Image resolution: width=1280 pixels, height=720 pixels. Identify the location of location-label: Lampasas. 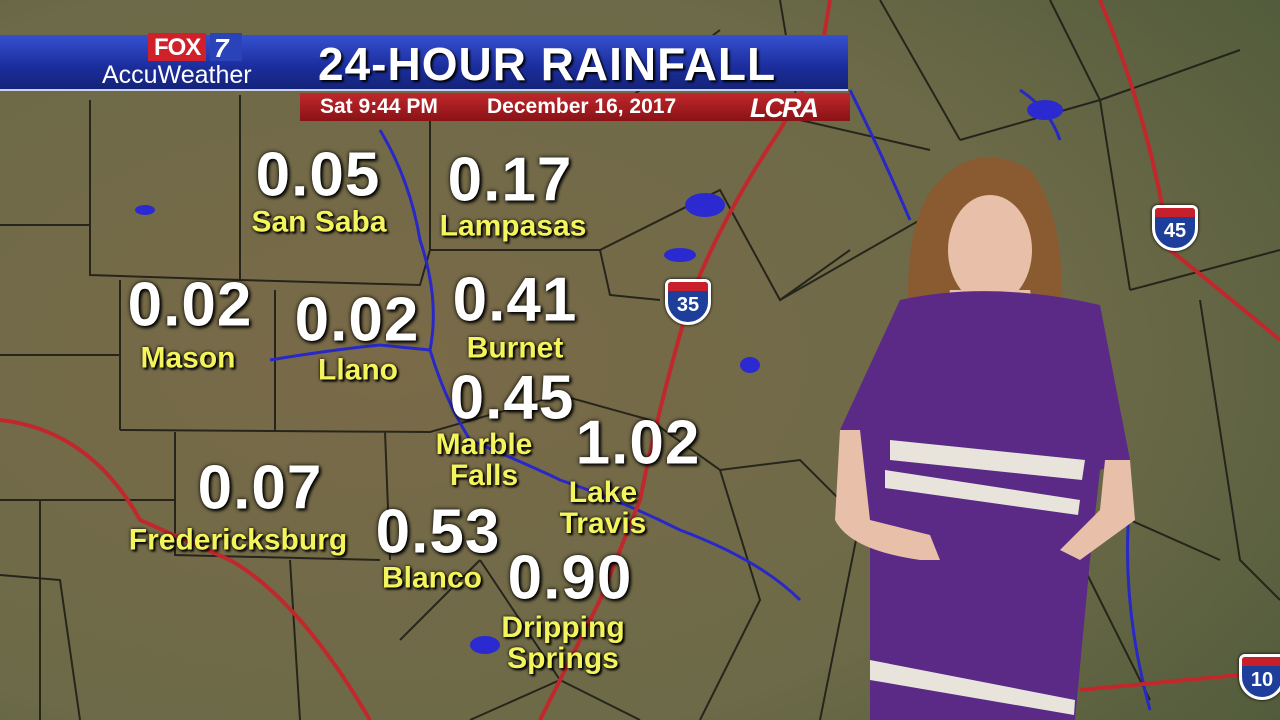
(513, 226).